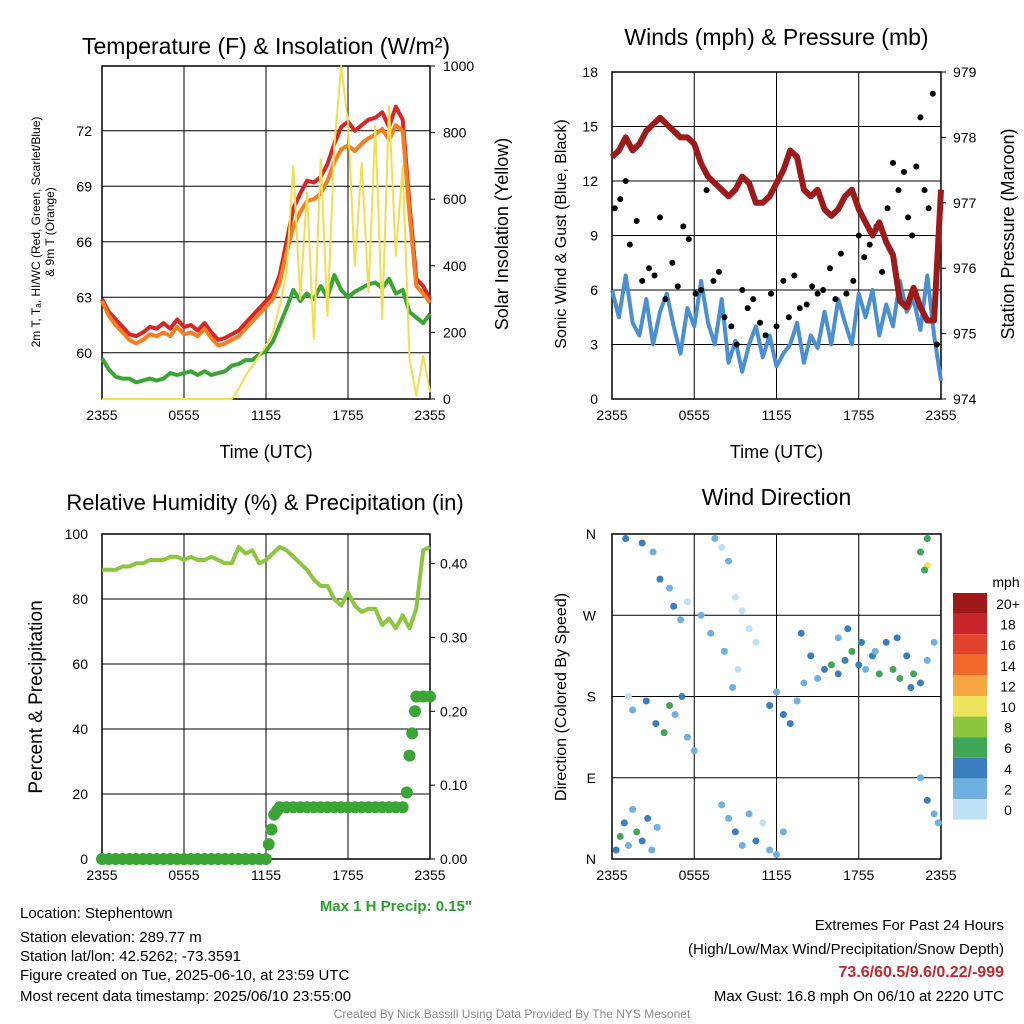 The image size is (1024, 1024). What do you see at coordinates (594, 345) in the screenshot?
I see `y-tick-label: 3` at bounding box center [594, 345].